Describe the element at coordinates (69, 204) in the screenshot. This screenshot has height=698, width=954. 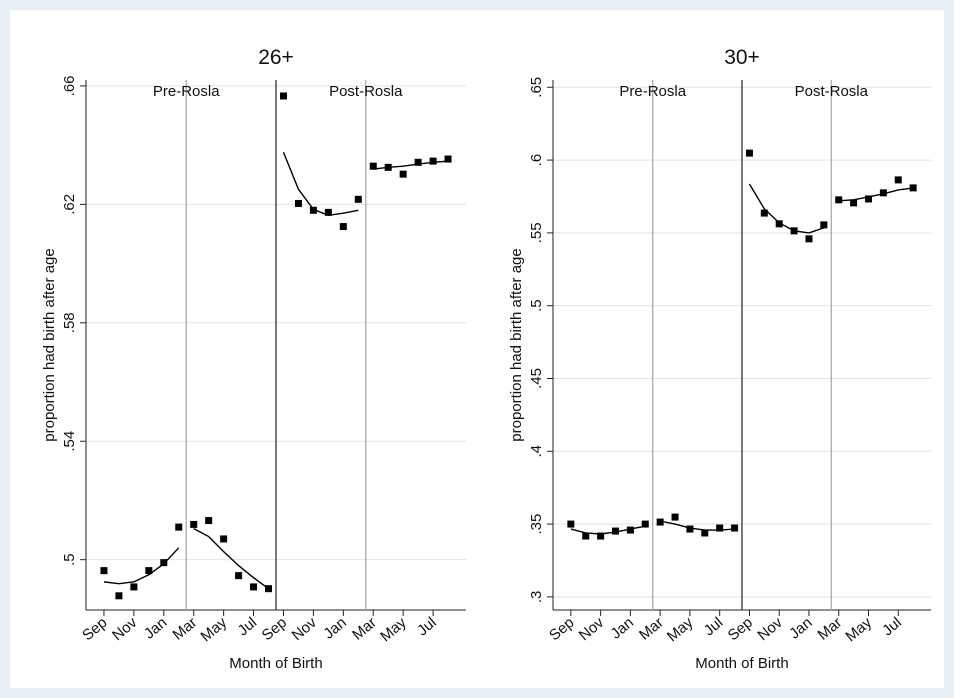
I see `y-tick-label: .62` at that location.